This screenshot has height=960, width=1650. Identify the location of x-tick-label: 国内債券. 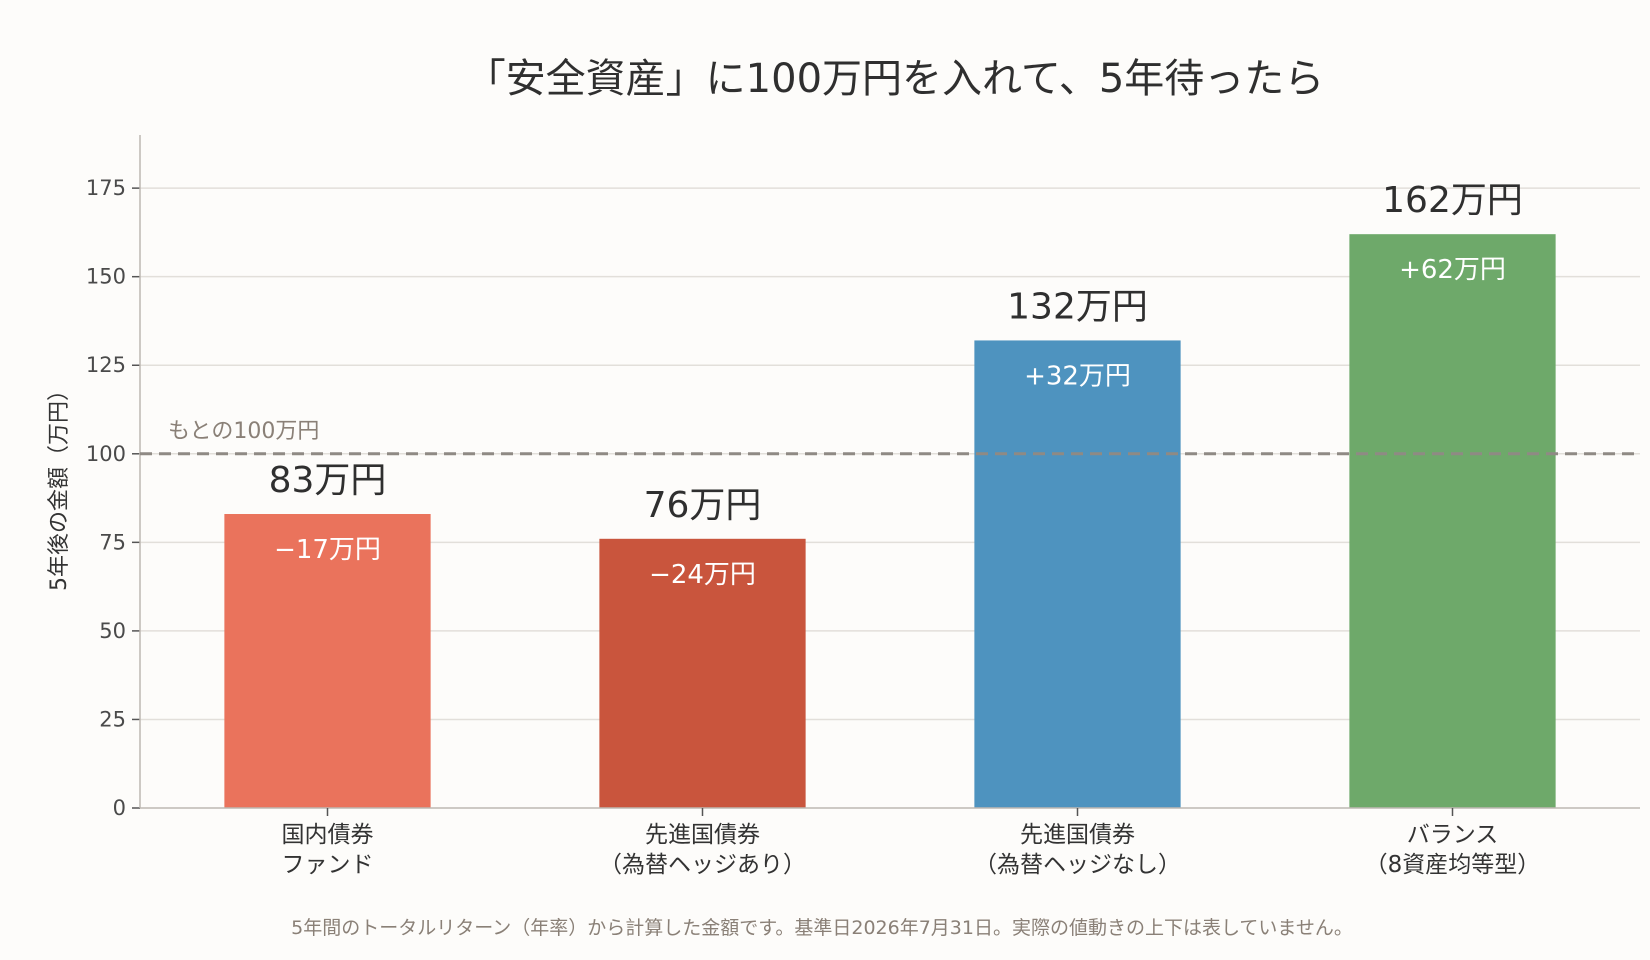
(328, 835).